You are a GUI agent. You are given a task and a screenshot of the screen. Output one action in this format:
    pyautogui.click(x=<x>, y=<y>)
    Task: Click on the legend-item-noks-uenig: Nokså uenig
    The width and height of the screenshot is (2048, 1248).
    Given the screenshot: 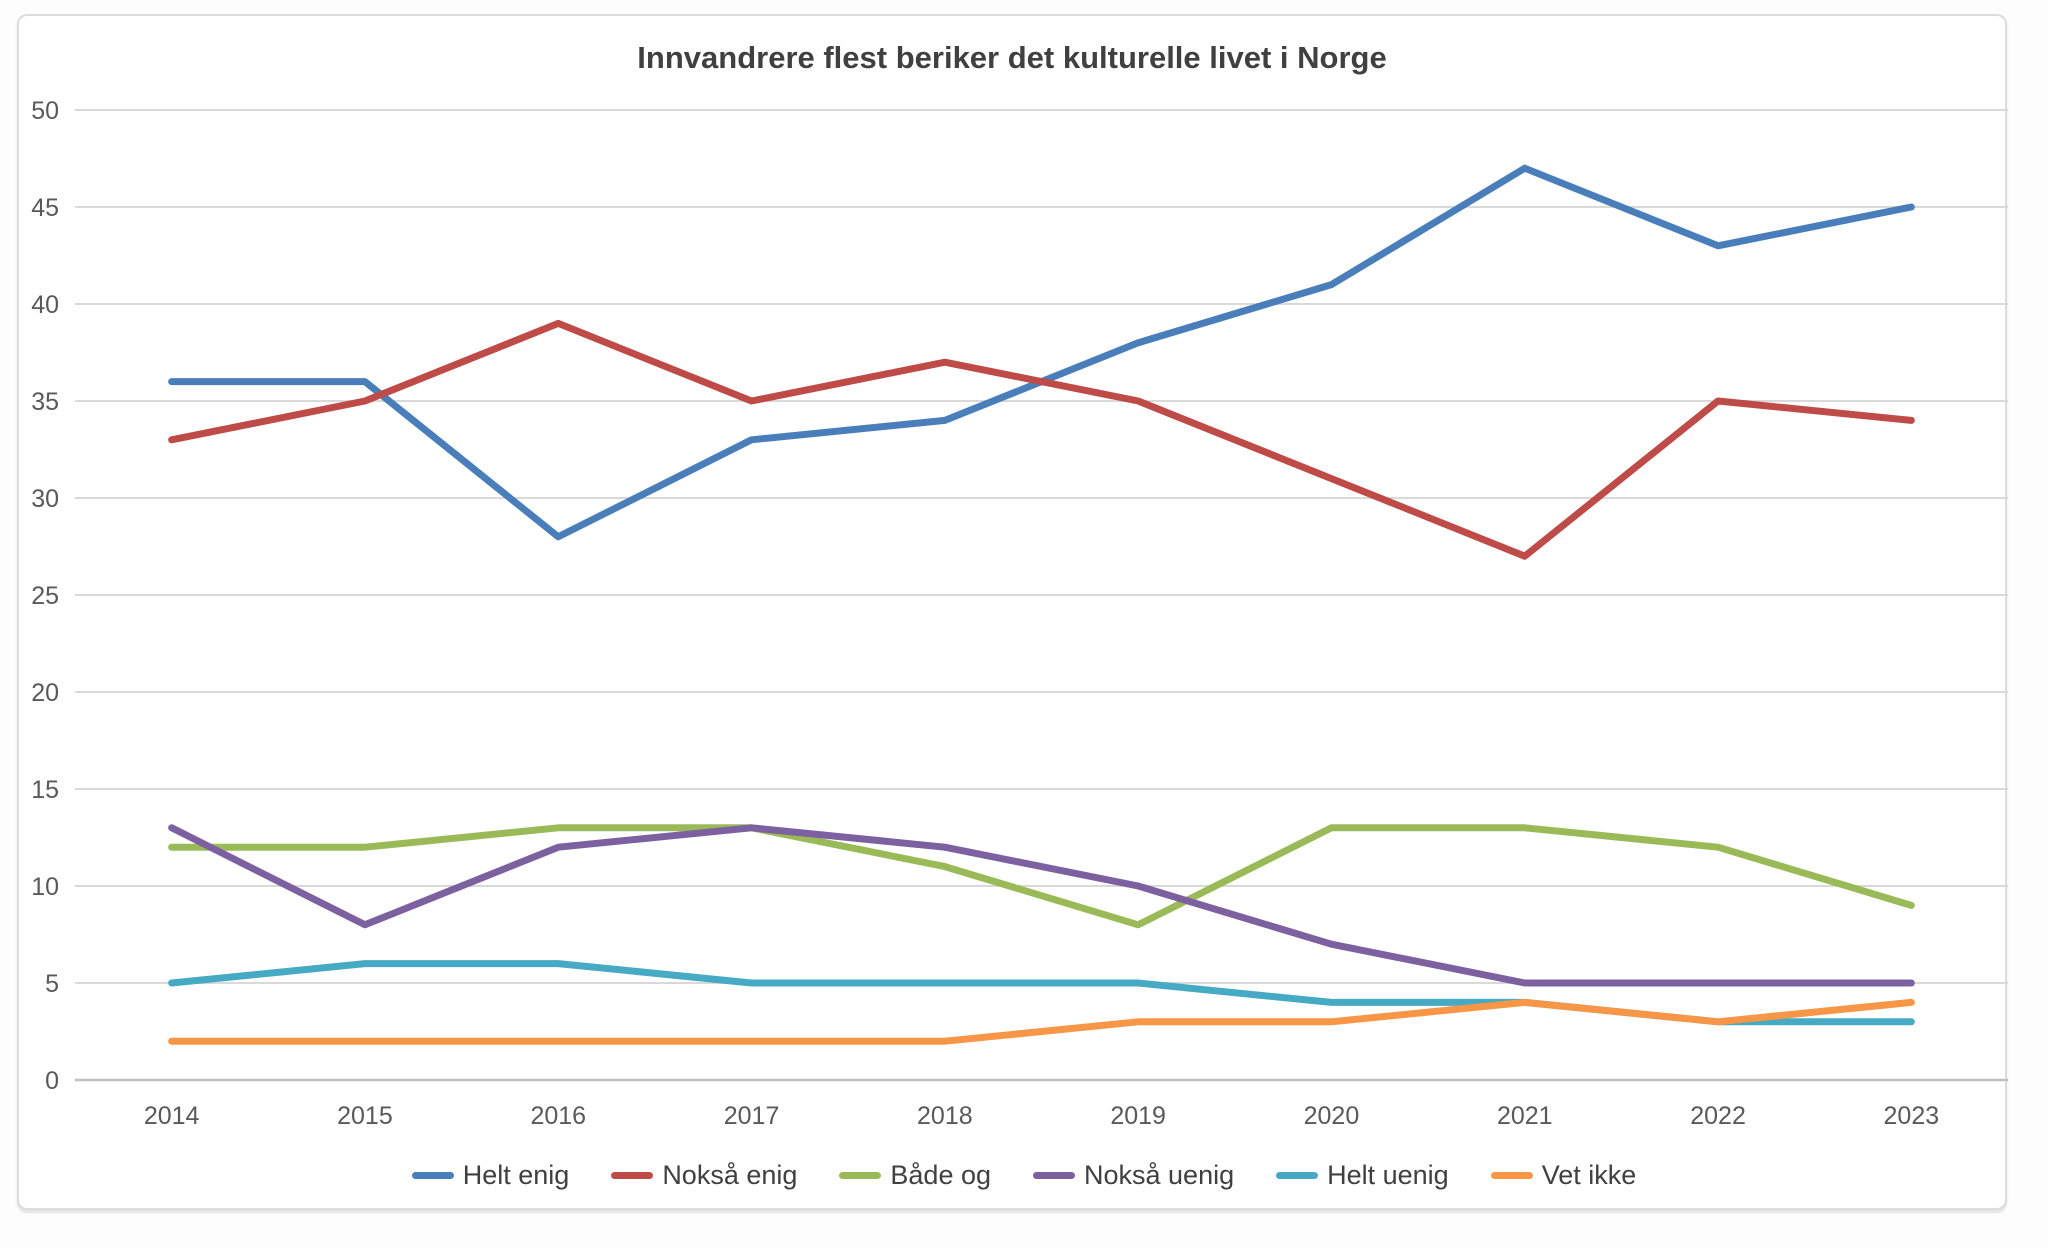 What is the action you would take?
    pyautogui.click(x=1133, y=1175)
    